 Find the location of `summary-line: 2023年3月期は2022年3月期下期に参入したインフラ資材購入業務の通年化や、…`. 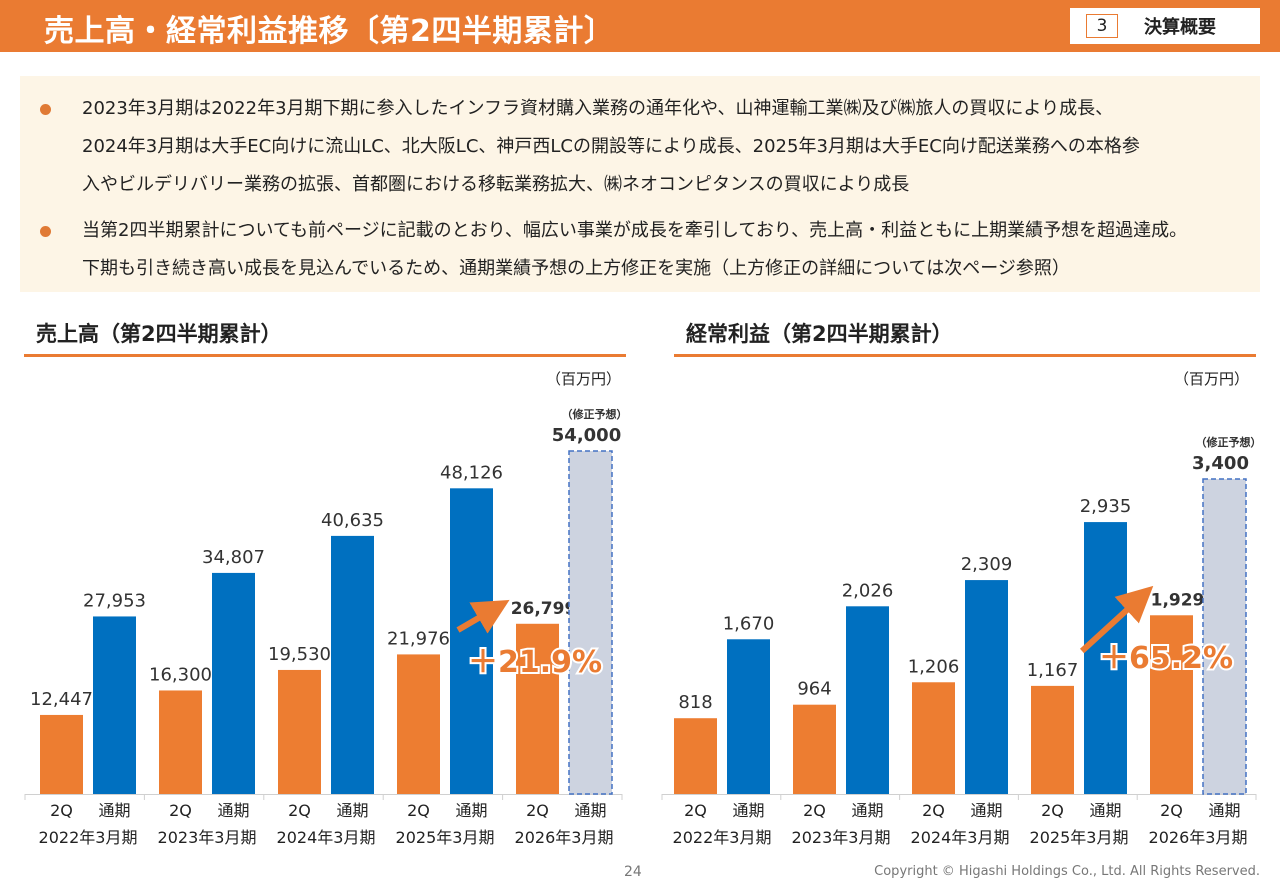

summary-line: 2023年3月期は2022年3月期下期に参入したインフラ資材購入業務の通年化や、… is located at coordinates (598, 108).